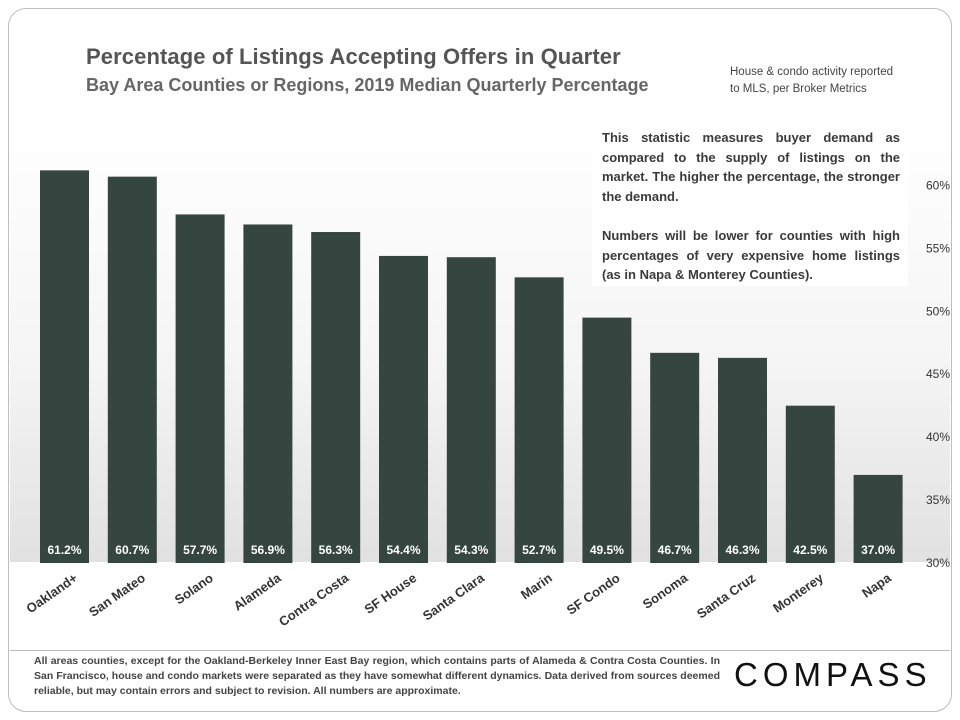 This screenshot has height=720, width=960. What do you see at coordinates (117, 595) in the screenshot?
I see `x-tick-label: San Mateo` at bounding box center [117, 595].